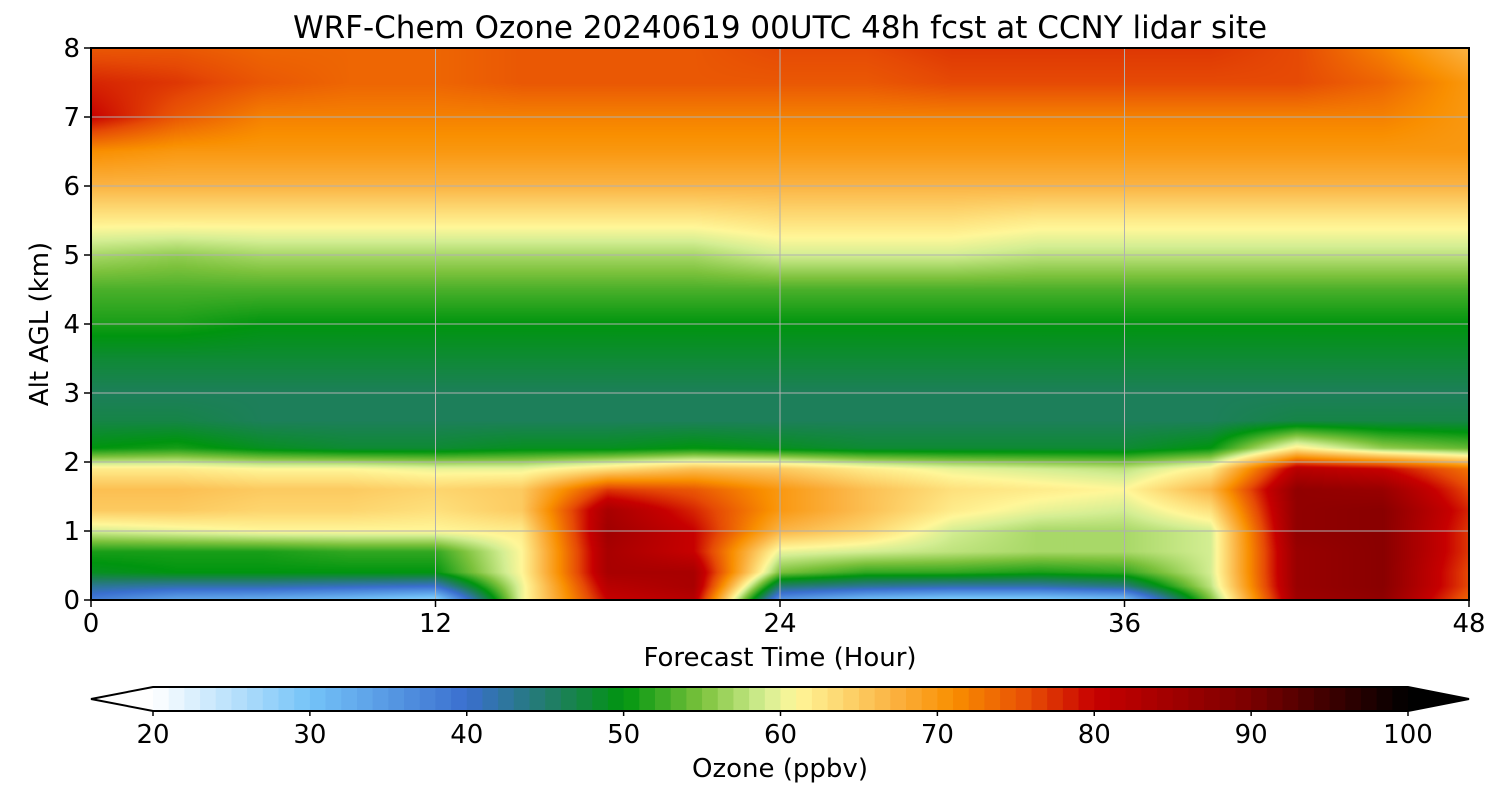 This screenshot has height=800, width=1500. I want to click on colorbar-label: Ozone (ppbv), so click(780, 769).